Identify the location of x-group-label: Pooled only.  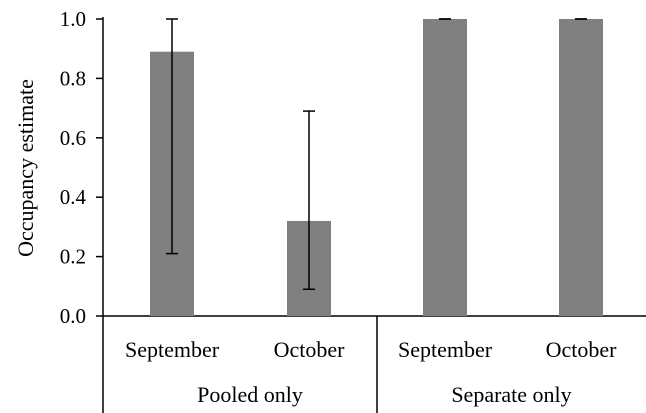
(250, 394).